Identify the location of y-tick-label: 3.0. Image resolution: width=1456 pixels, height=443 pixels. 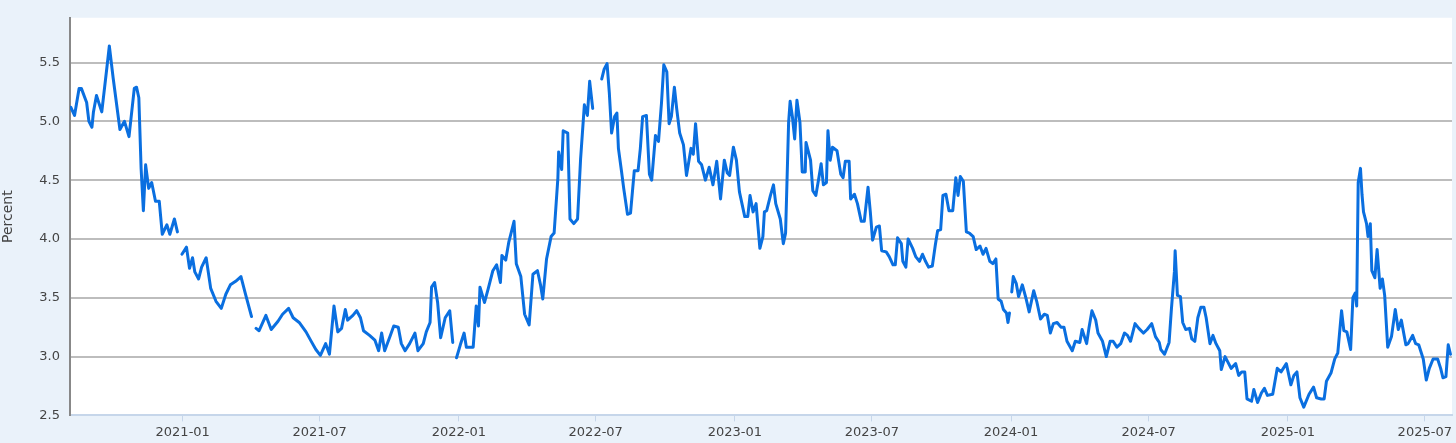
(49, 355).